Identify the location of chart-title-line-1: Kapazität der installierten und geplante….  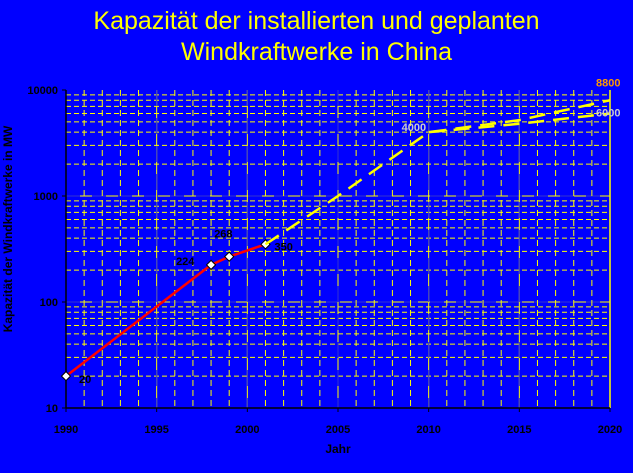
(316, 21).